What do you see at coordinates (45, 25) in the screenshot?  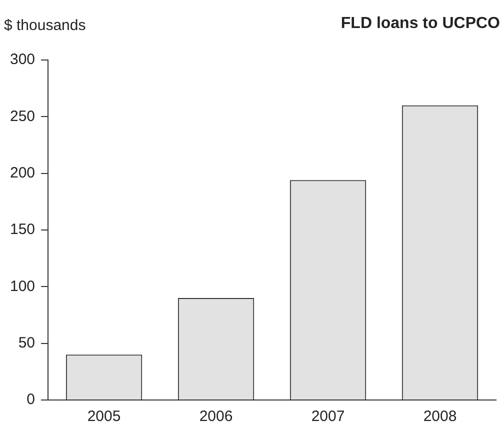 I see `y-axis-title: $ thousands` at bounding box center [45, 25].